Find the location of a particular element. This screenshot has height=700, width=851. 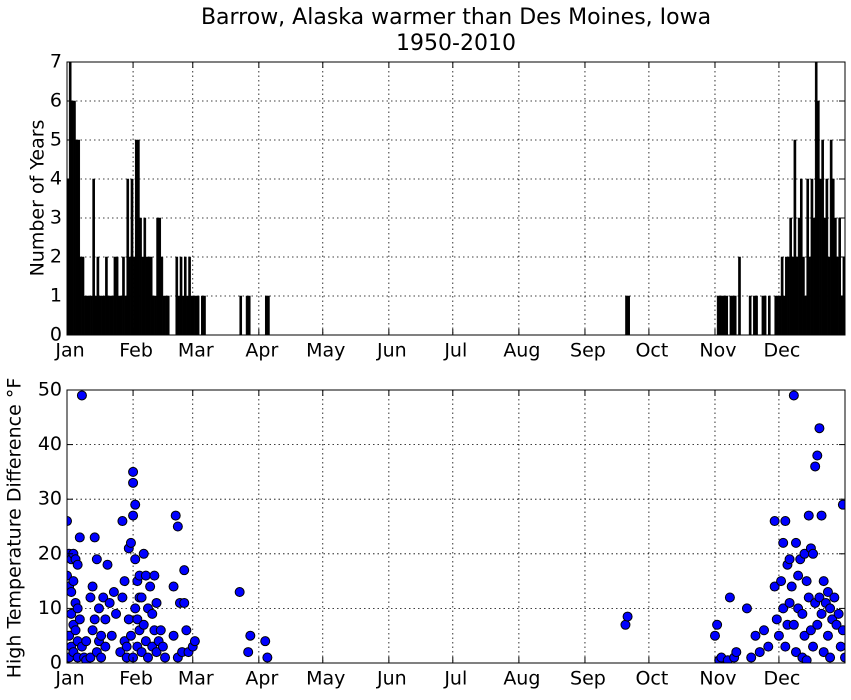

y-tick-label: 10 is located at coordinates (50, 608).